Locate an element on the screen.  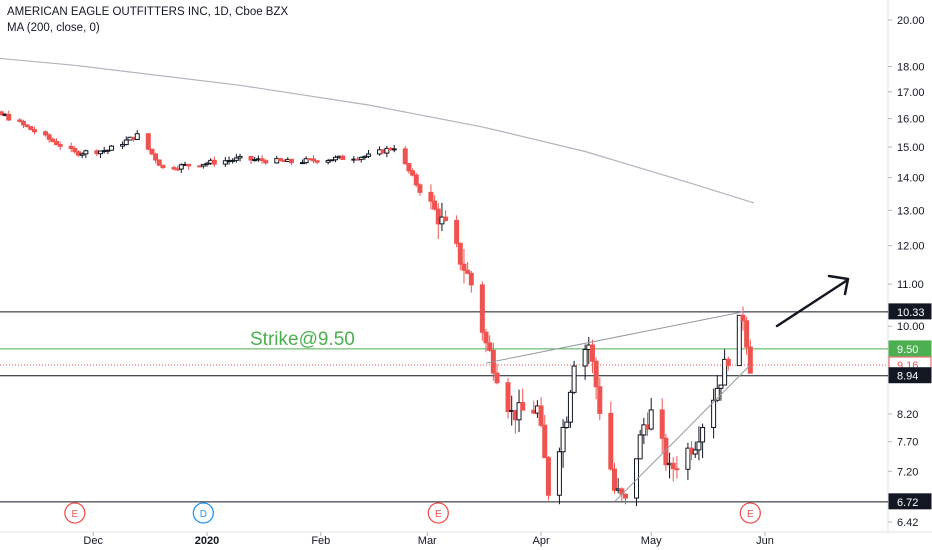
indicator-legend: MA (200, close, 0) is located at coordinates (53, 28).